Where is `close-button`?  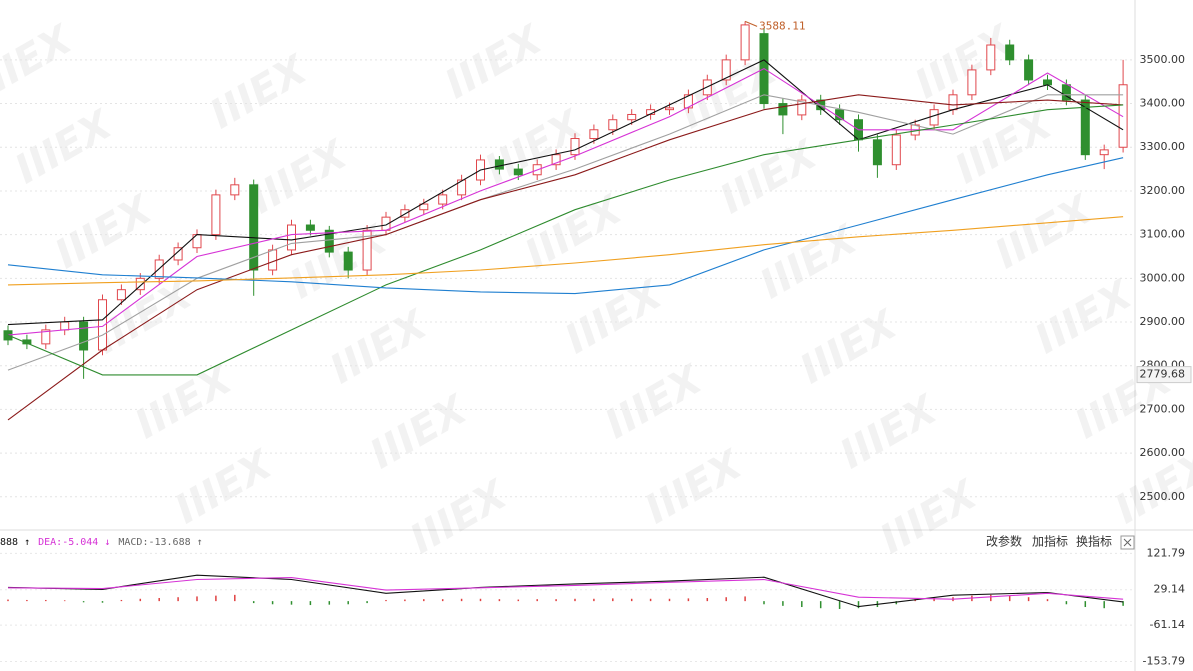 close-button is located at coordinates (1127, 542).